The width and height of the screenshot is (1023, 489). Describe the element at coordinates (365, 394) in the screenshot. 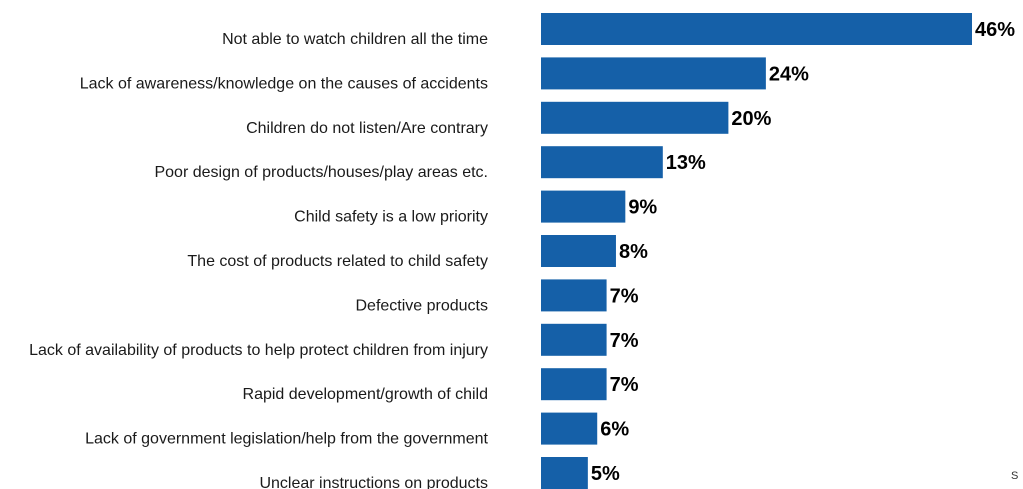

I see `category-label: Rapid development/growth of child` at that location.